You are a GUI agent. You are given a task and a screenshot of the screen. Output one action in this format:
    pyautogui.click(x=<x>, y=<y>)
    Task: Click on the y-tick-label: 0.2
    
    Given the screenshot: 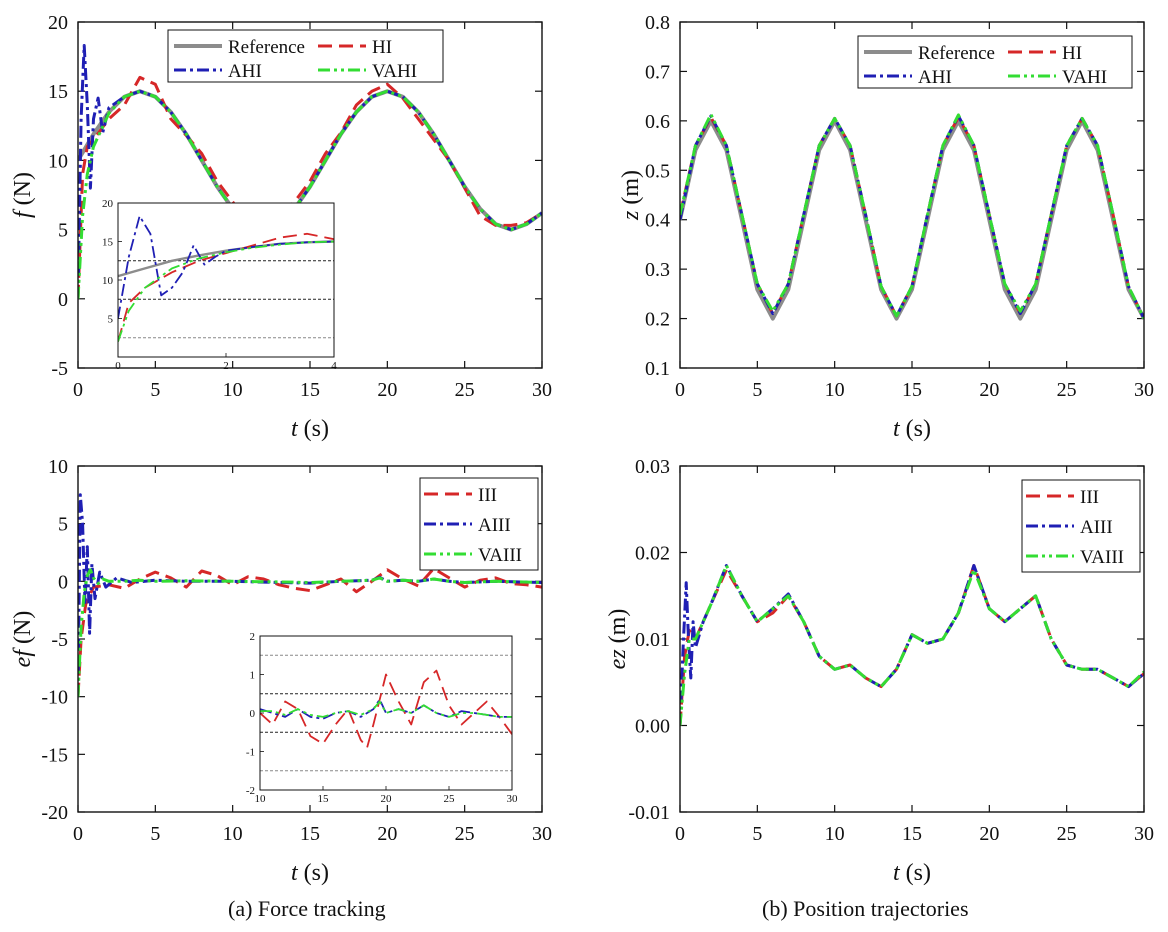 What is the action you would take?
    pyautogui.click(x=657, y=320)
    